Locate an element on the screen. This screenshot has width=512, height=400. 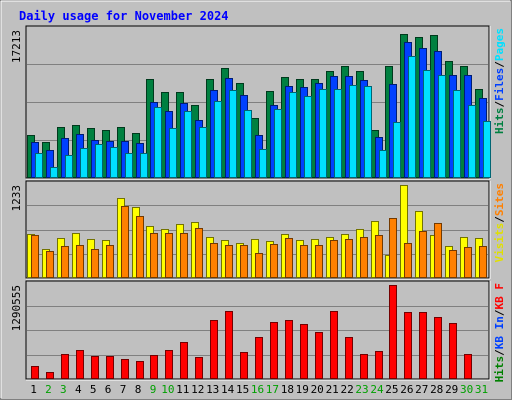
x-tick-label: 1 is located at coordinates (33, 389).